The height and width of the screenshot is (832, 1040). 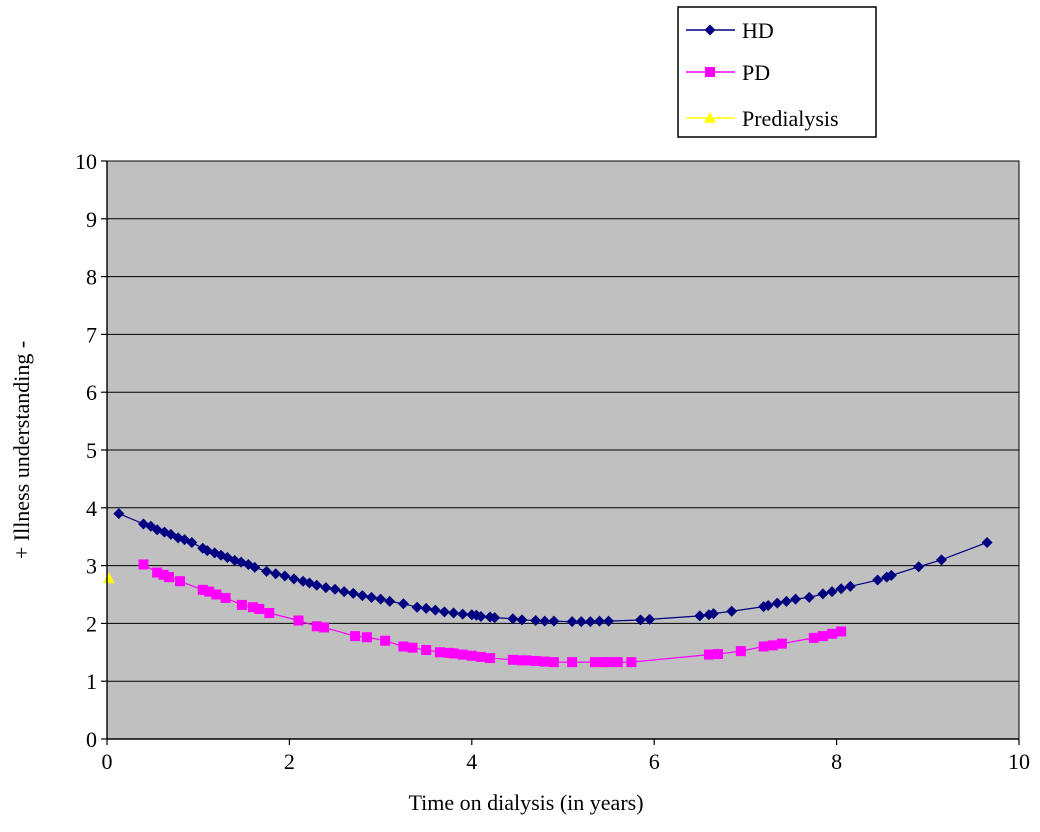 What do you see at coordinates (289, 761) in the screenshot?
I see `x-tick-label: 2` at bounding box center [289, 761].